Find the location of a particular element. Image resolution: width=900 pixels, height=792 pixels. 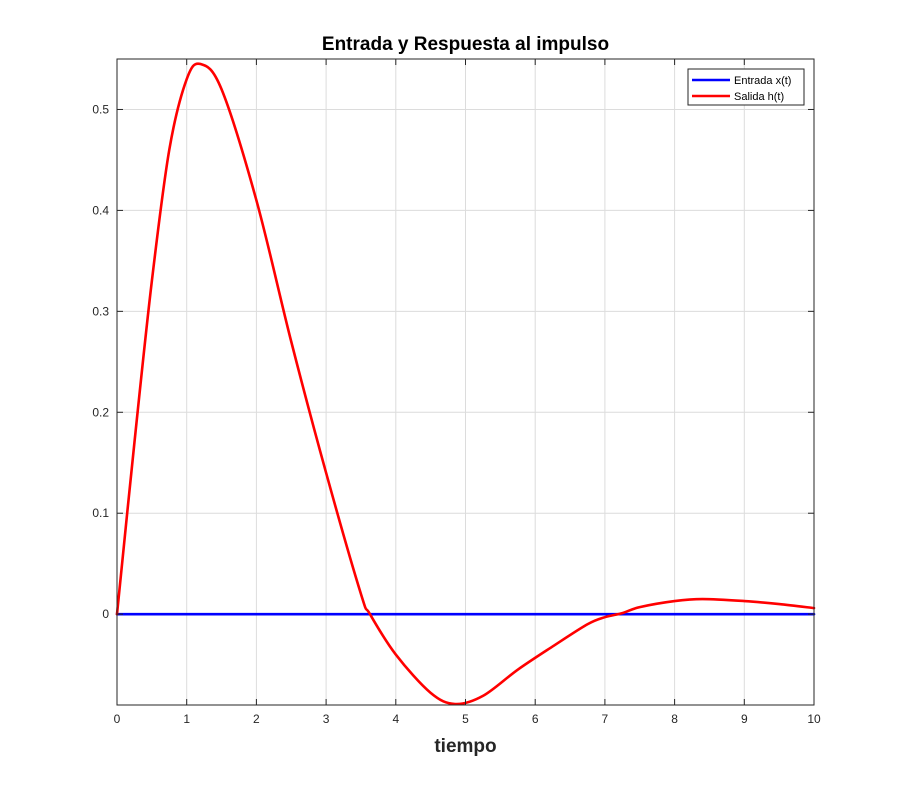

y-tick-label: 0.1 is located at coordinates (100, 513).